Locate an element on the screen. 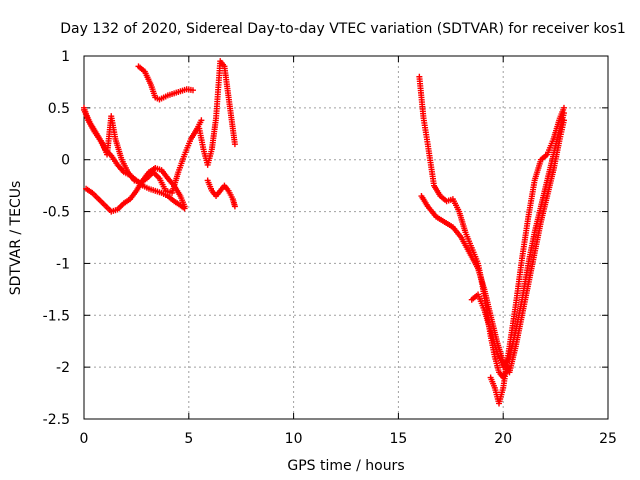 The width and height of the screenshot is (640, 480). x-tick-label: 15 is located at coordinates (398, 439).